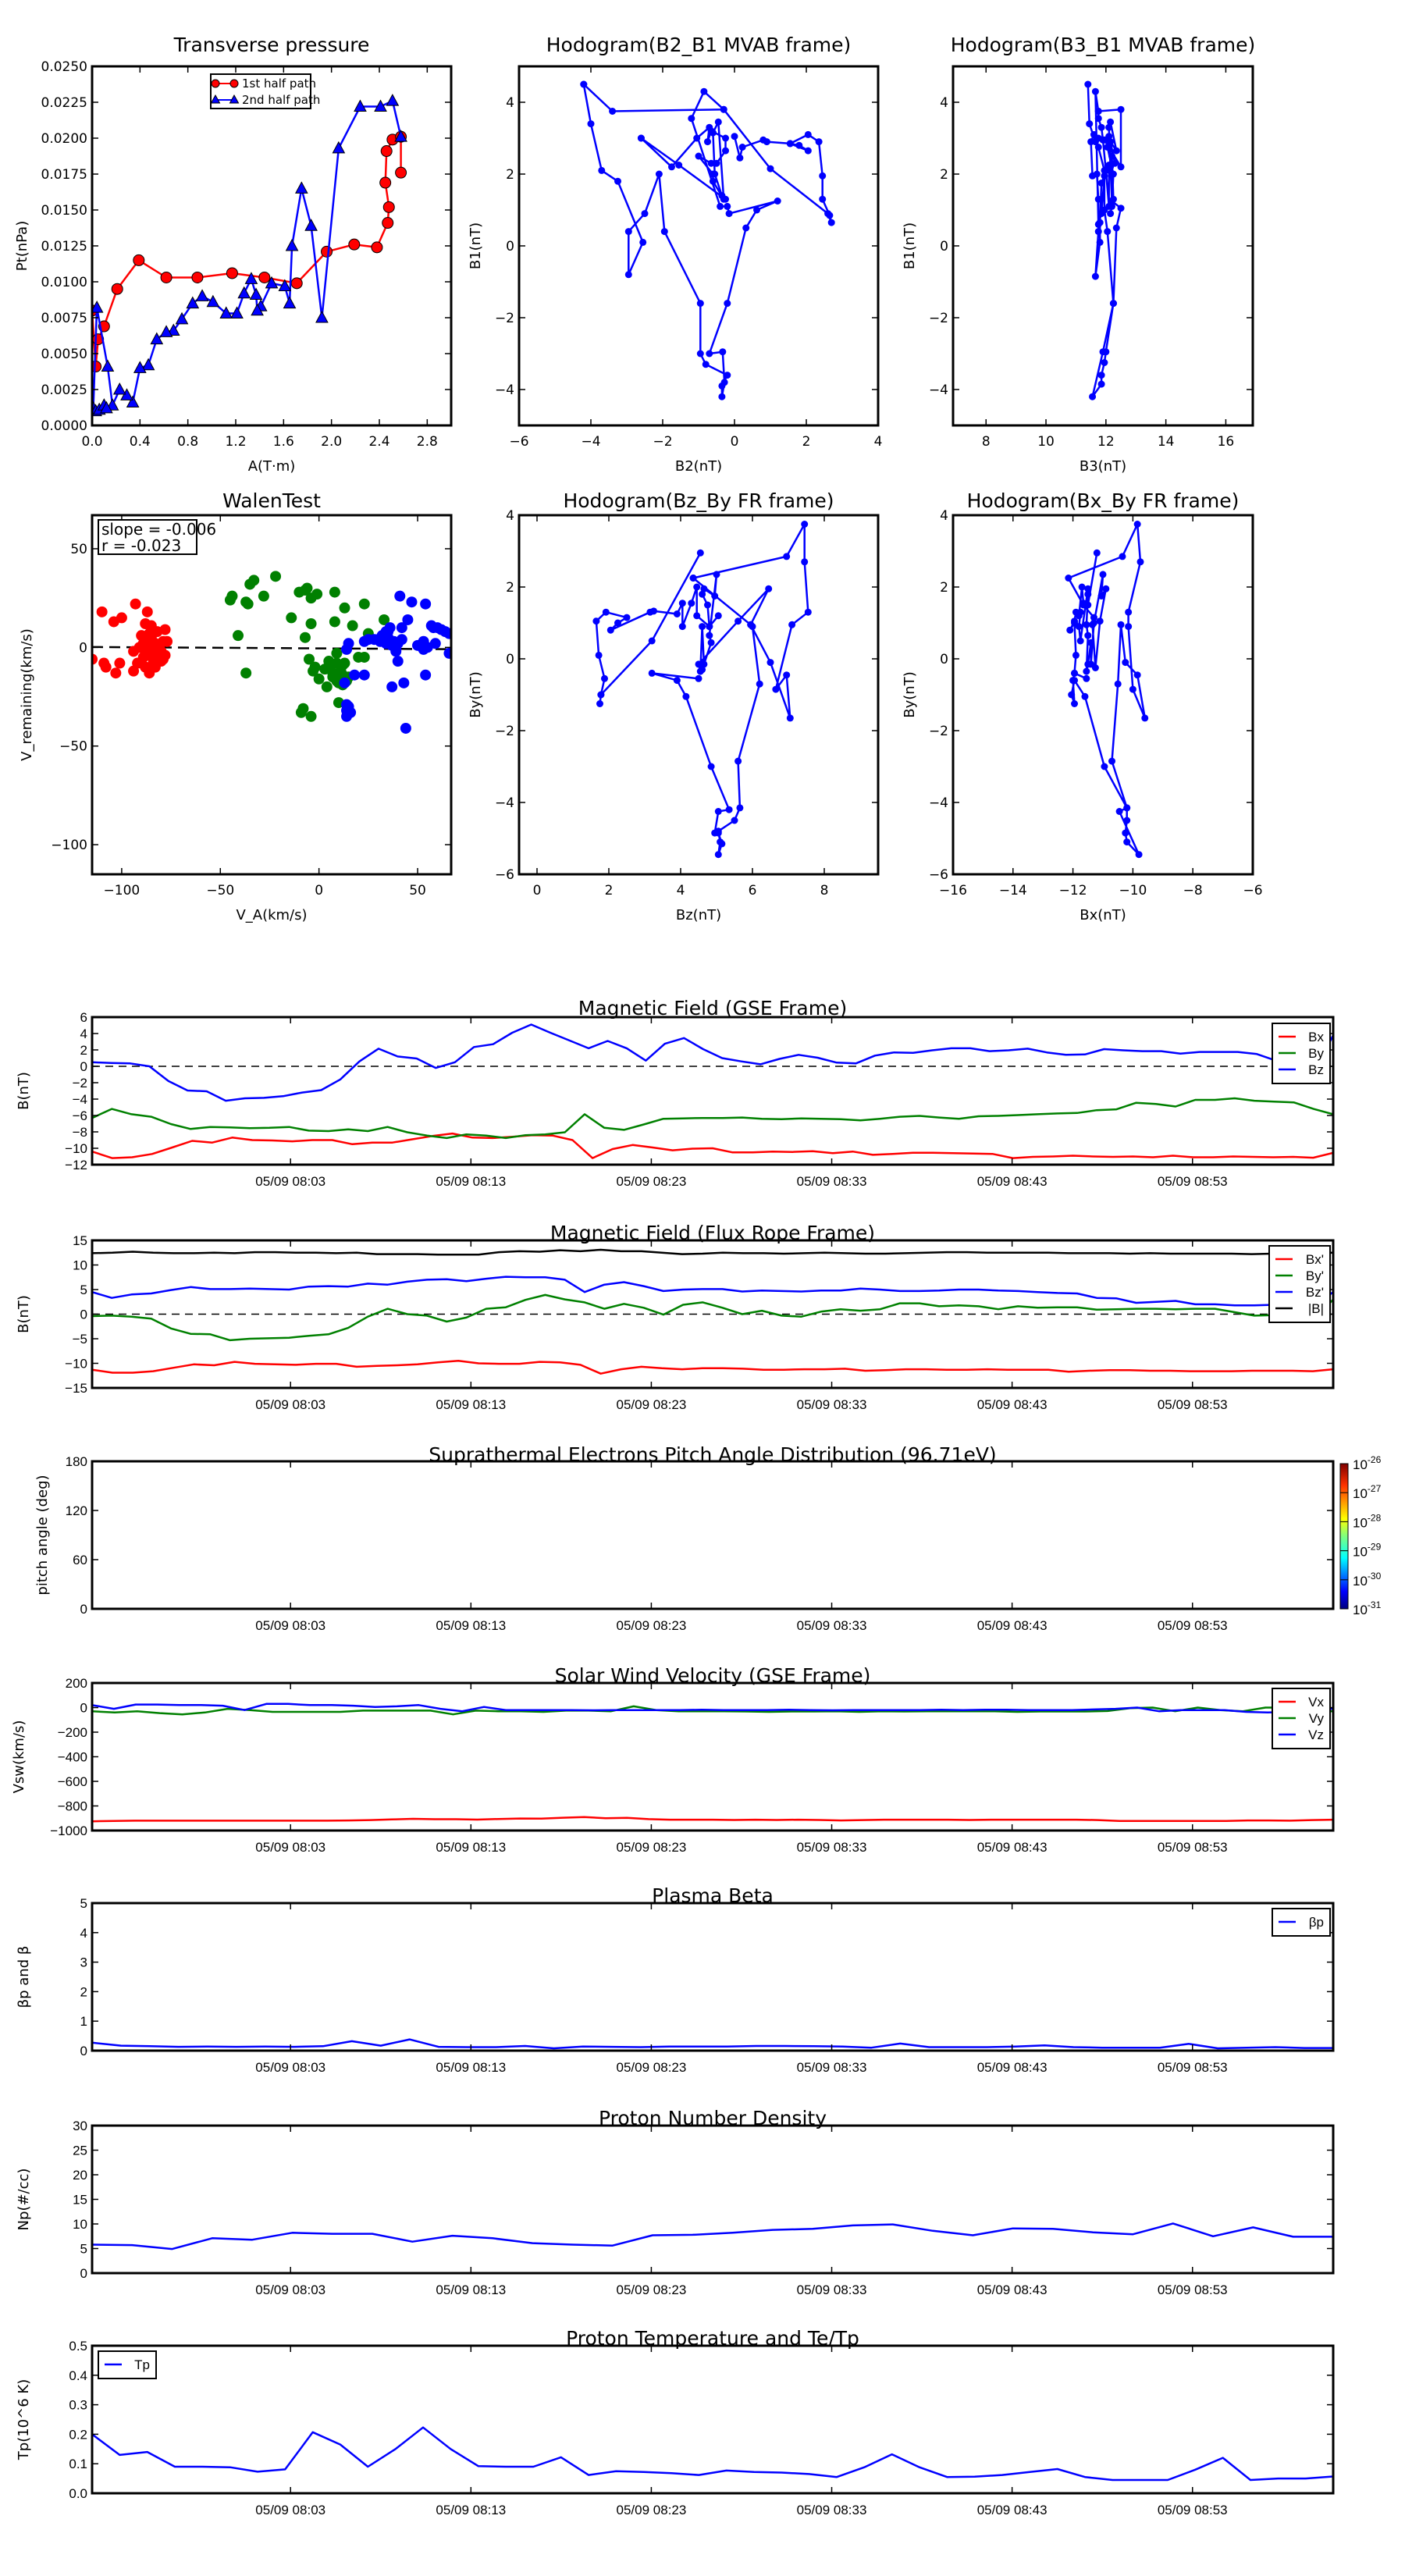 The image size is (1405, 2576). What do you see at coordinates (64, 175) in the screenshot?
I see `y-tick-label: 0.0175` at bounding box center [64, 175].